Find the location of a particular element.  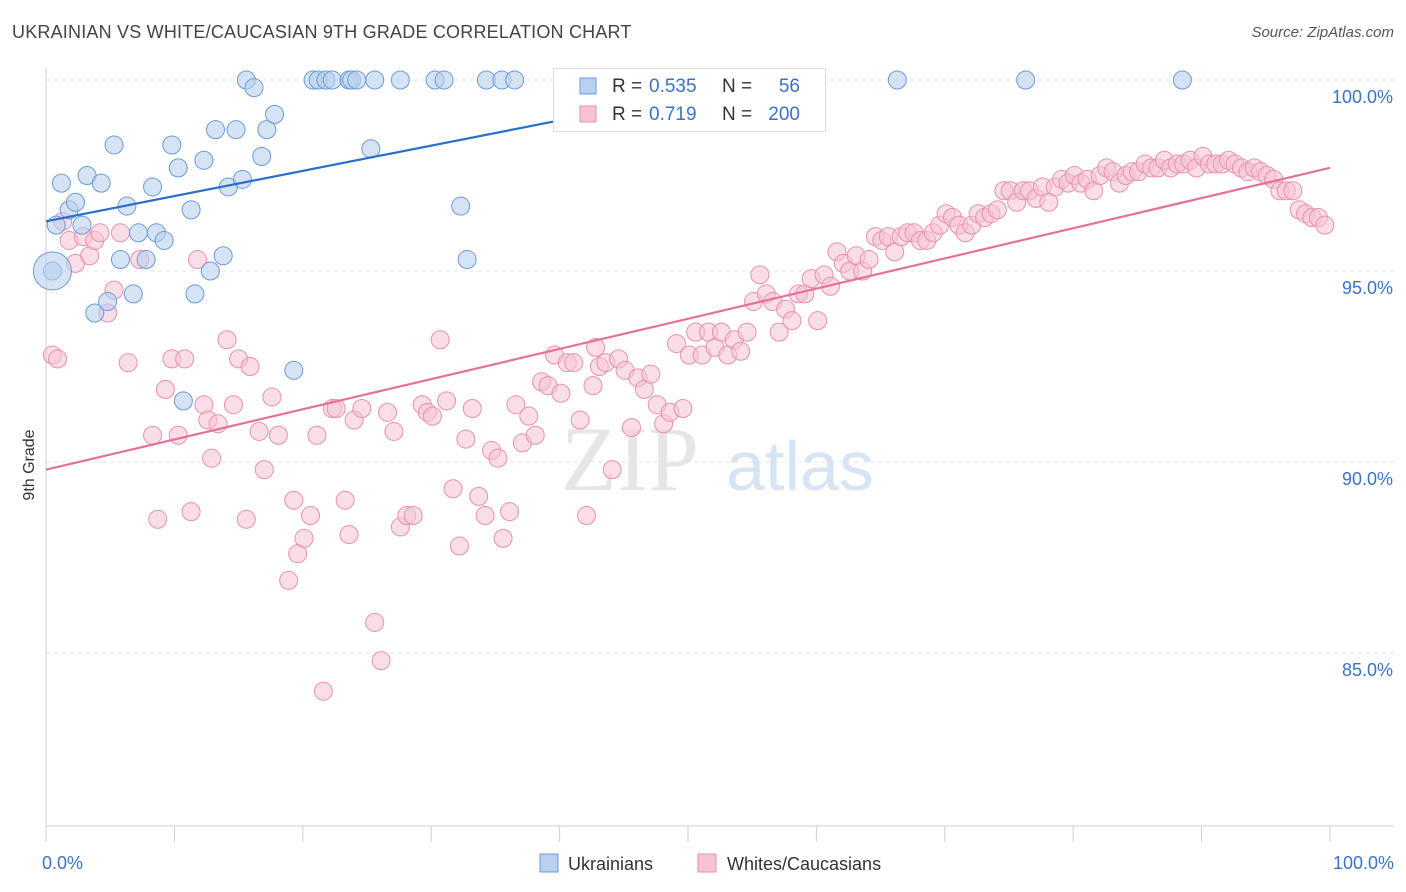

x-tick-label: 0.0% is located at coordinates (62, 863).